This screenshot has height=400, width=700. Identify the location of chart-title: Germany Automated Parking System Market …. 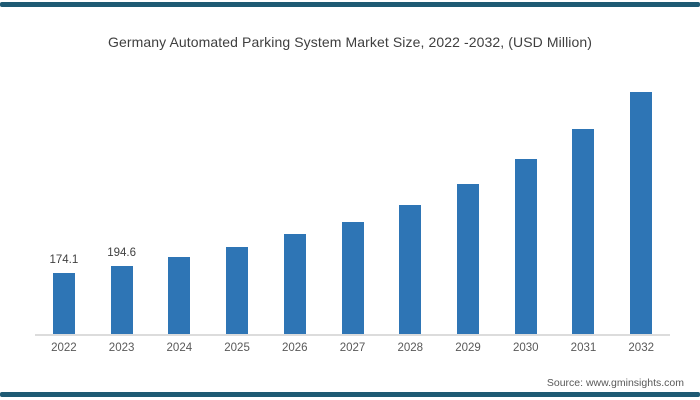
(350, 42).